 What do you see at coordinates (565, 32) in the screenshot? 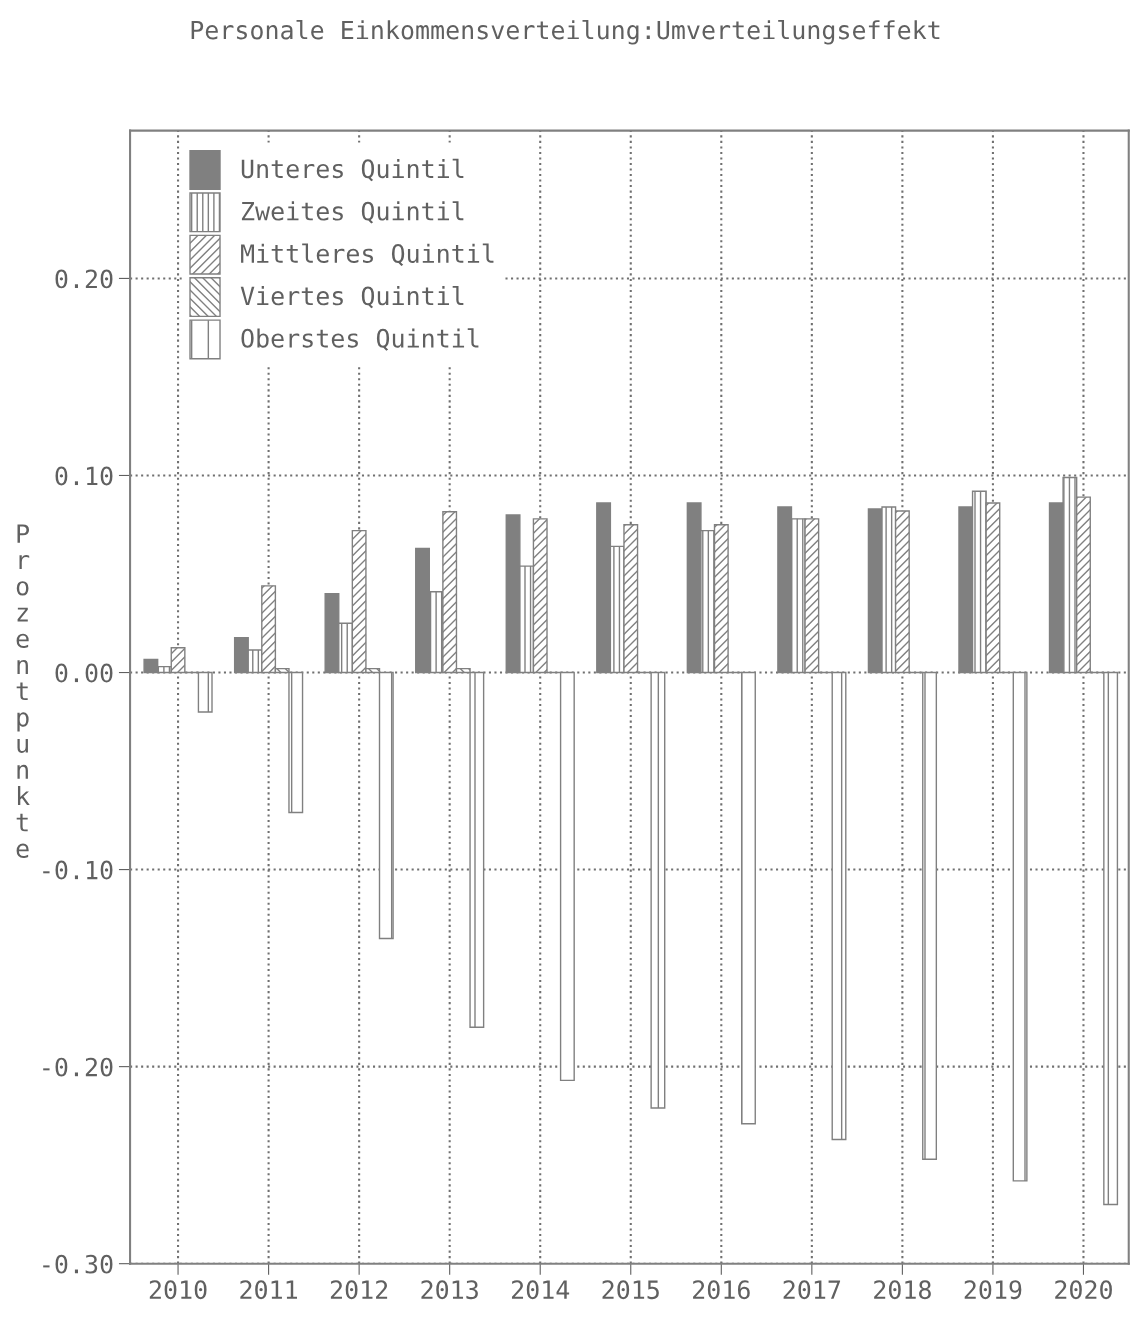
I see `chart-title: Personale Einkommensverteilung:Umverteilungseffekt` at bounding box center [565, 32].